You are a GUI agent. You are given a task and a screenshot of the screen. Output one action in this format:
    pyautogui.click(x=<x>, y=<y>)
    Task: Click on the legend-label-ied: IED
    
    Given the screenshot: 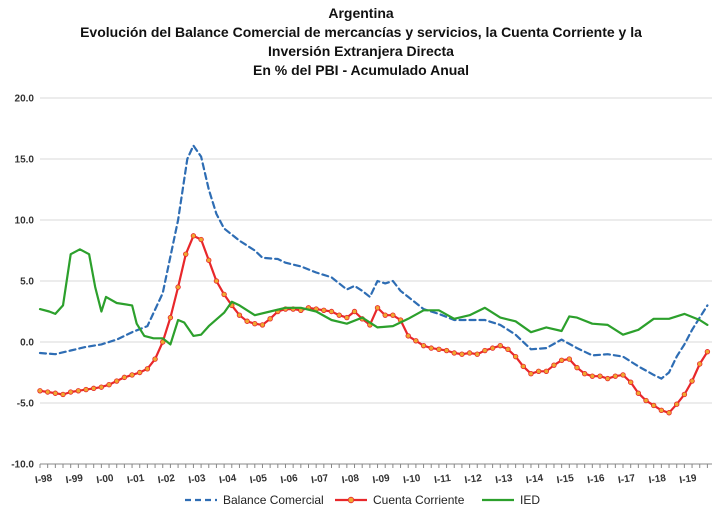 What is the action you would take?
    pyautogui.click(x=530, y=500)
    